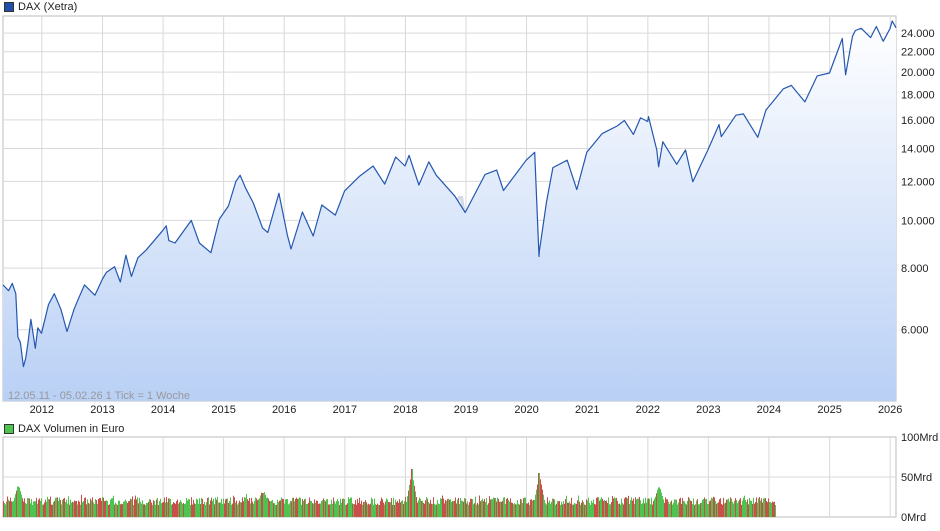 The height and width of the screenshot is (531, 940). I want to click on x-tick-label: 2024, so click(769, 410).